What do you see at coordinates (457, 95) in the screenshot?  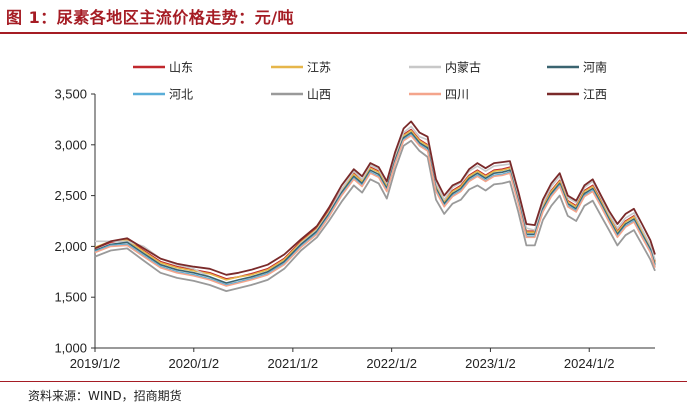 I see `legend-label: 四川` at bounding box center [457, 95].